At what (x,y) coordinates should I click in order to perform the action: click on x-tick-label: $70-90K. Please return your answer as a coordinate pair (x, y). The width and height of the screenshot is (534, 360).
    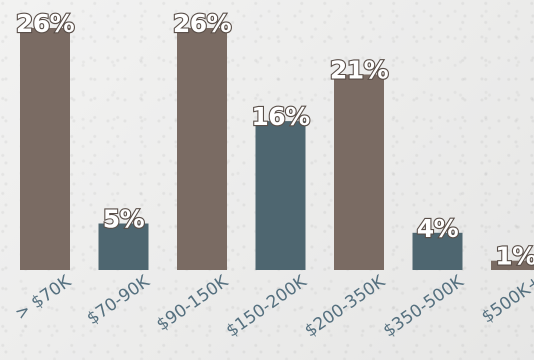
    Looking at the image, I should click on (118, 300).